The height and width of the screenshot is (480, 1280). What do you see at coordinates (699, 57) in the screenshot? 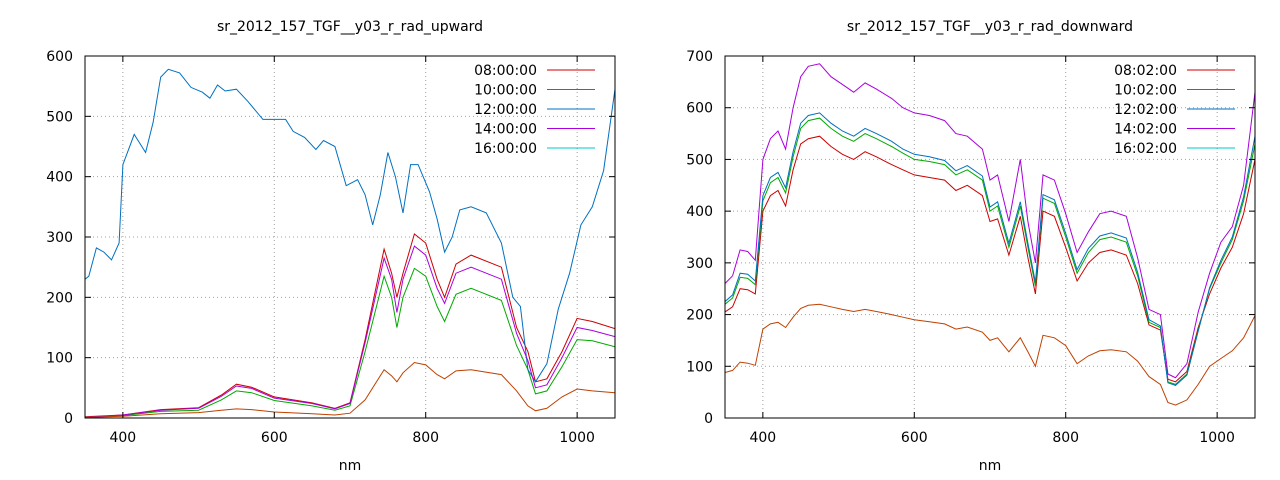
I see `y-tick-label: 700` at bounding box center [699, 57].